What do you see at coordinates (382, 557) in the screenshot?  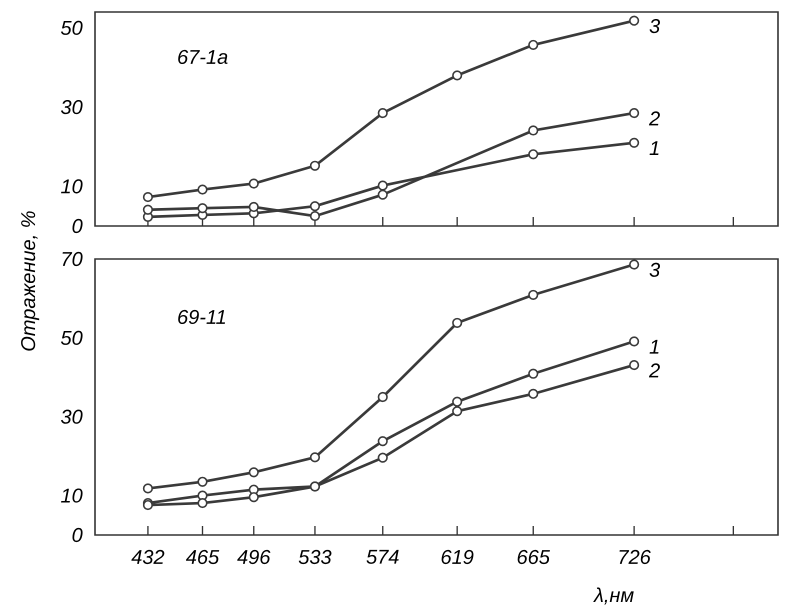 I see `x-tick-label: 574` at bounding box center [382, 557].